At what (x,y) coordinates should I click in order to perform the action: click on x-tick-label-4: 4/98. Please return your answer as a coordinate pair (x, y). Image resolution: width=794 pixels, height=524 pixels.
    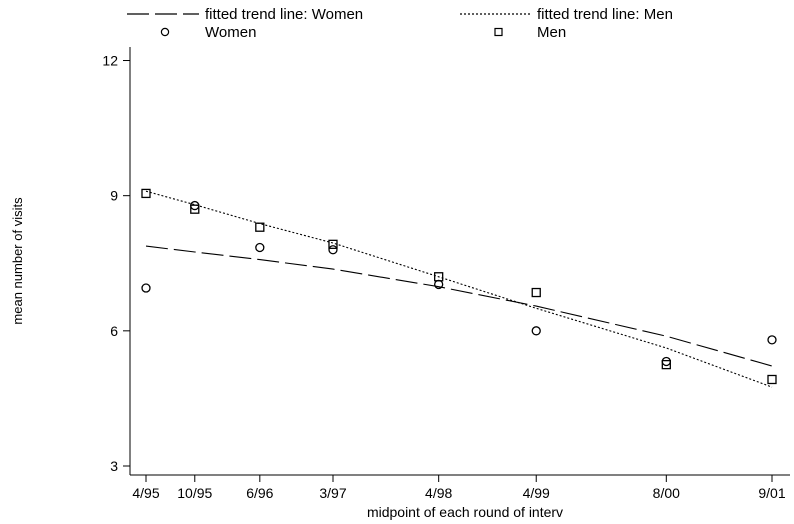
    Looking at the image, I should click on (438, 493).